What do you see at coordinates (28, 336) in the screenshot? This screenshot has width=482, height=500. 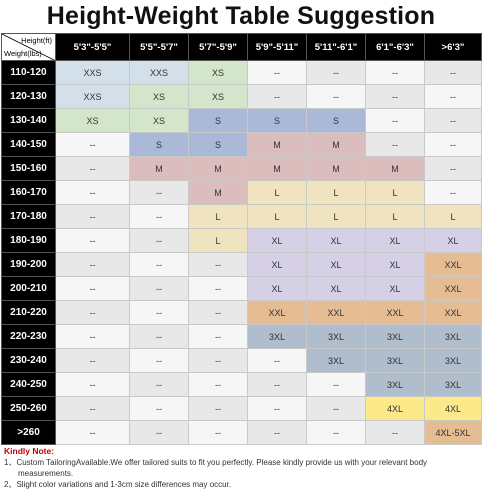 I see `weight-row-header: 220-230` at bounding box center [28, 336].